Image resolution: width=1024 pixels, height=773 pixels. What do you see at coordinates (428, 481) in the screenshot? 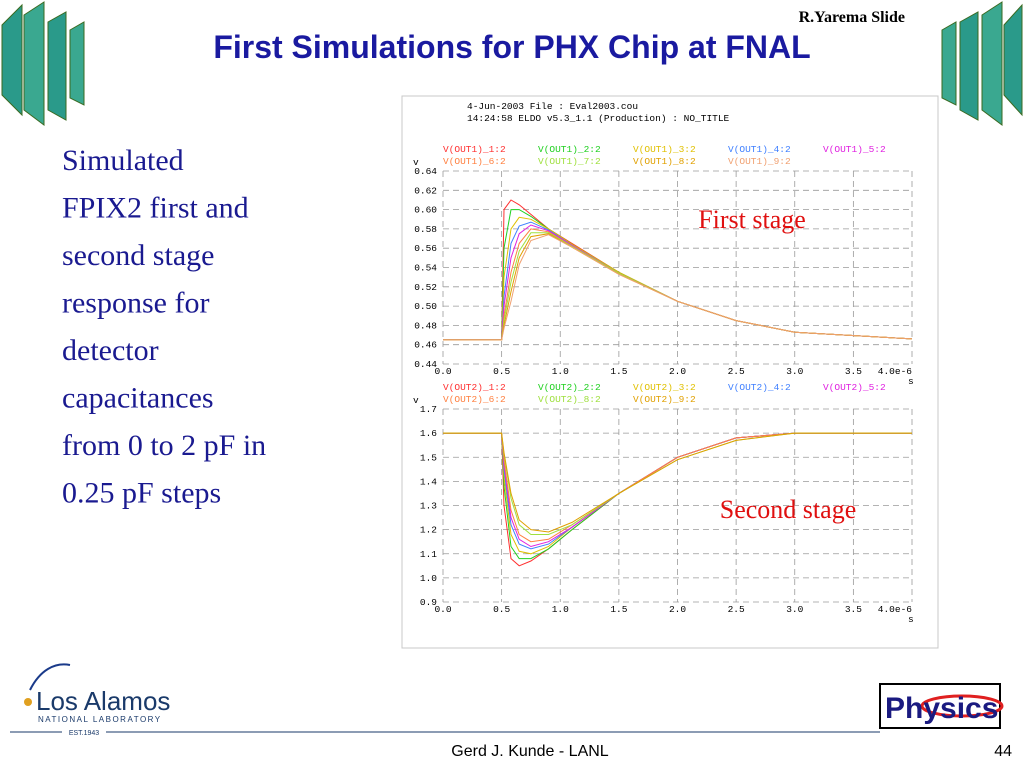
I see `y-tick-label: 1.4` at bounding box center [428, 481].